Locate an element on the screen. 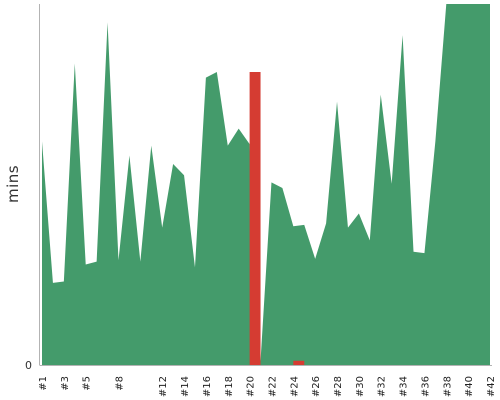 The width and height of the screenshot is (500, 400). x-tick-label: #40 is located at coordinates (469, 386).